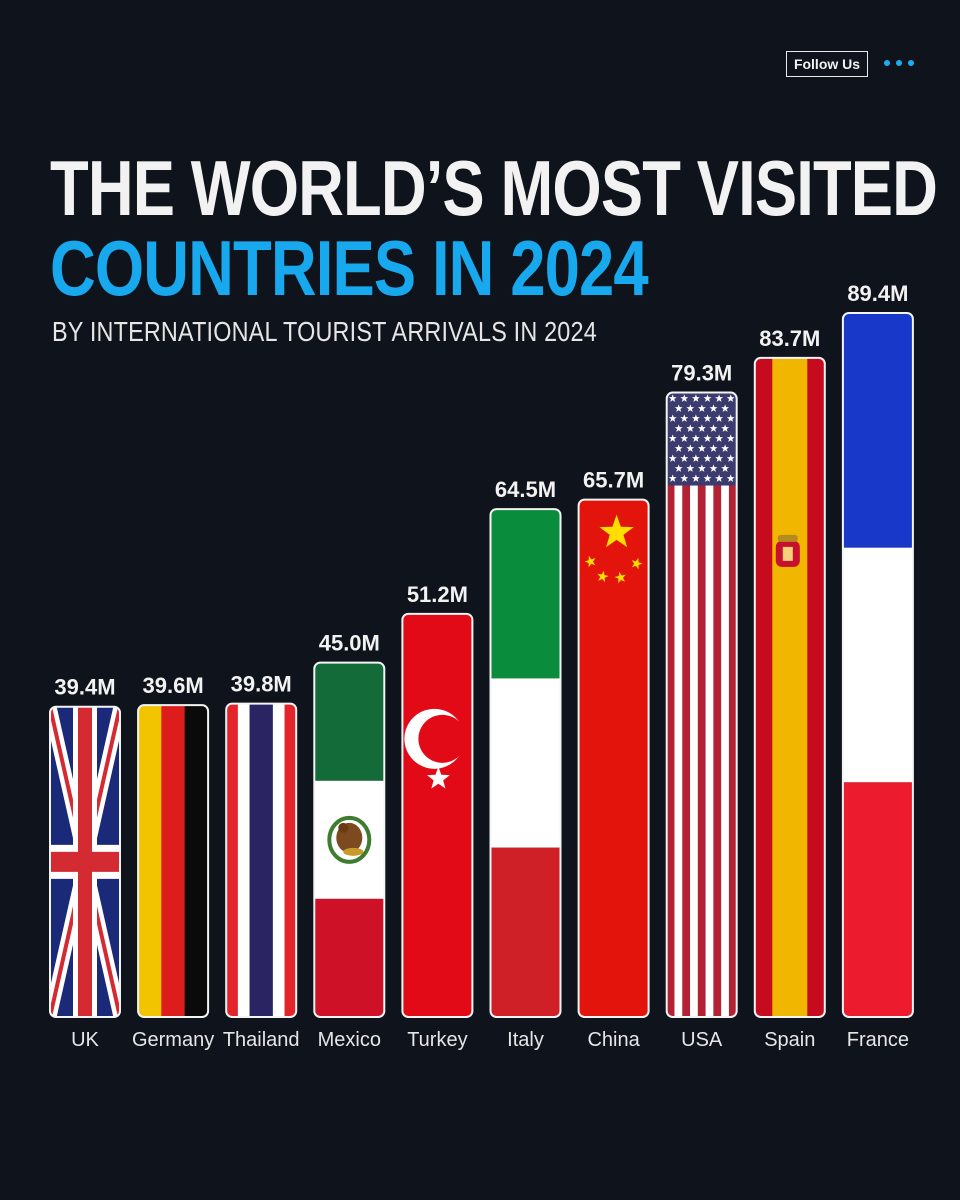 The image size is (960, 1200). What do you see at coordinates (261, 1040) in the screenshot?
I see `category-label: Thailand` at bounding box center [261, 1040].